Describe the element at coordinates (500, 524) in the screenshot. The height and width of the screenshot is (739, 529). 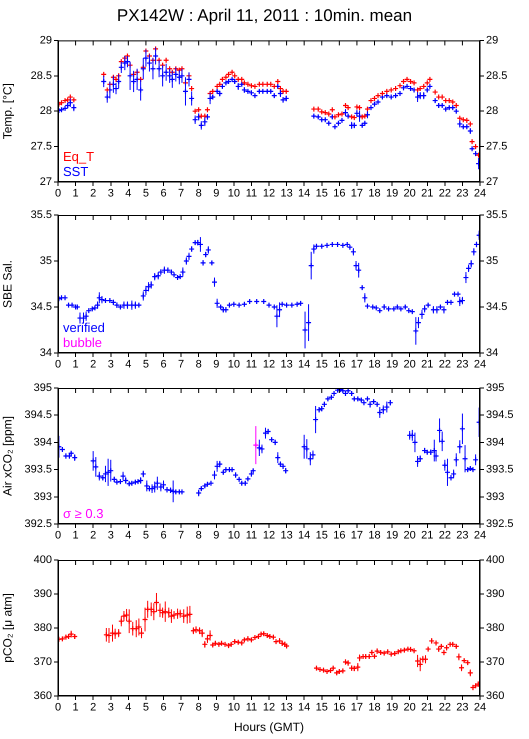
I see `y2-tick-label: 392.5` at that location.